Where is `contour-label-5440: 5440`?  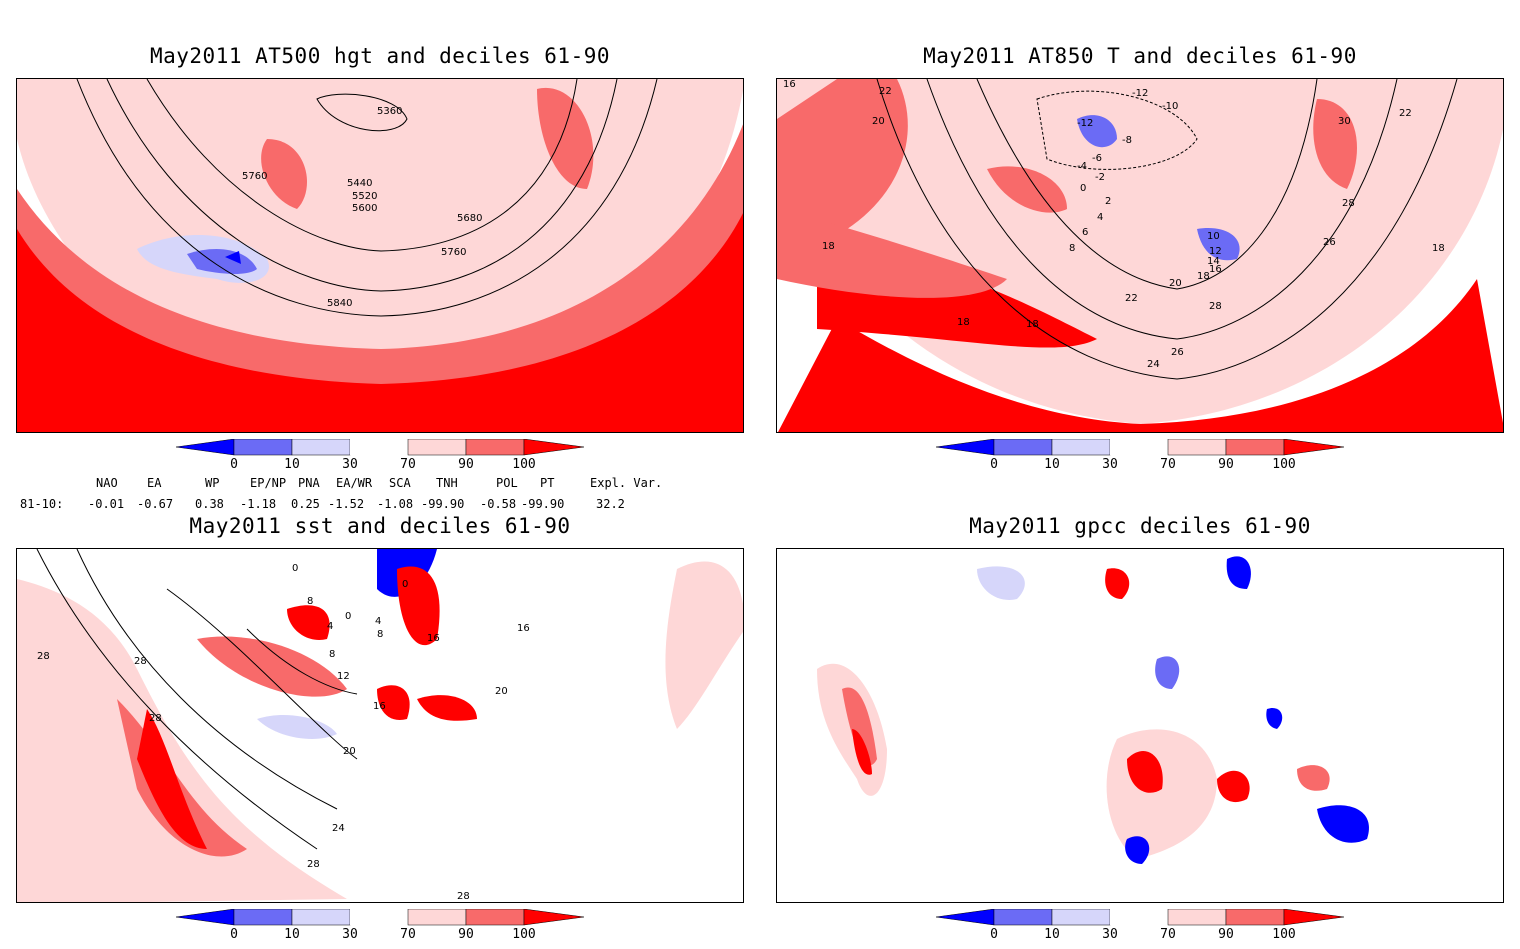 contour-label-5440: 5440 is located at coordinates (359, 183).